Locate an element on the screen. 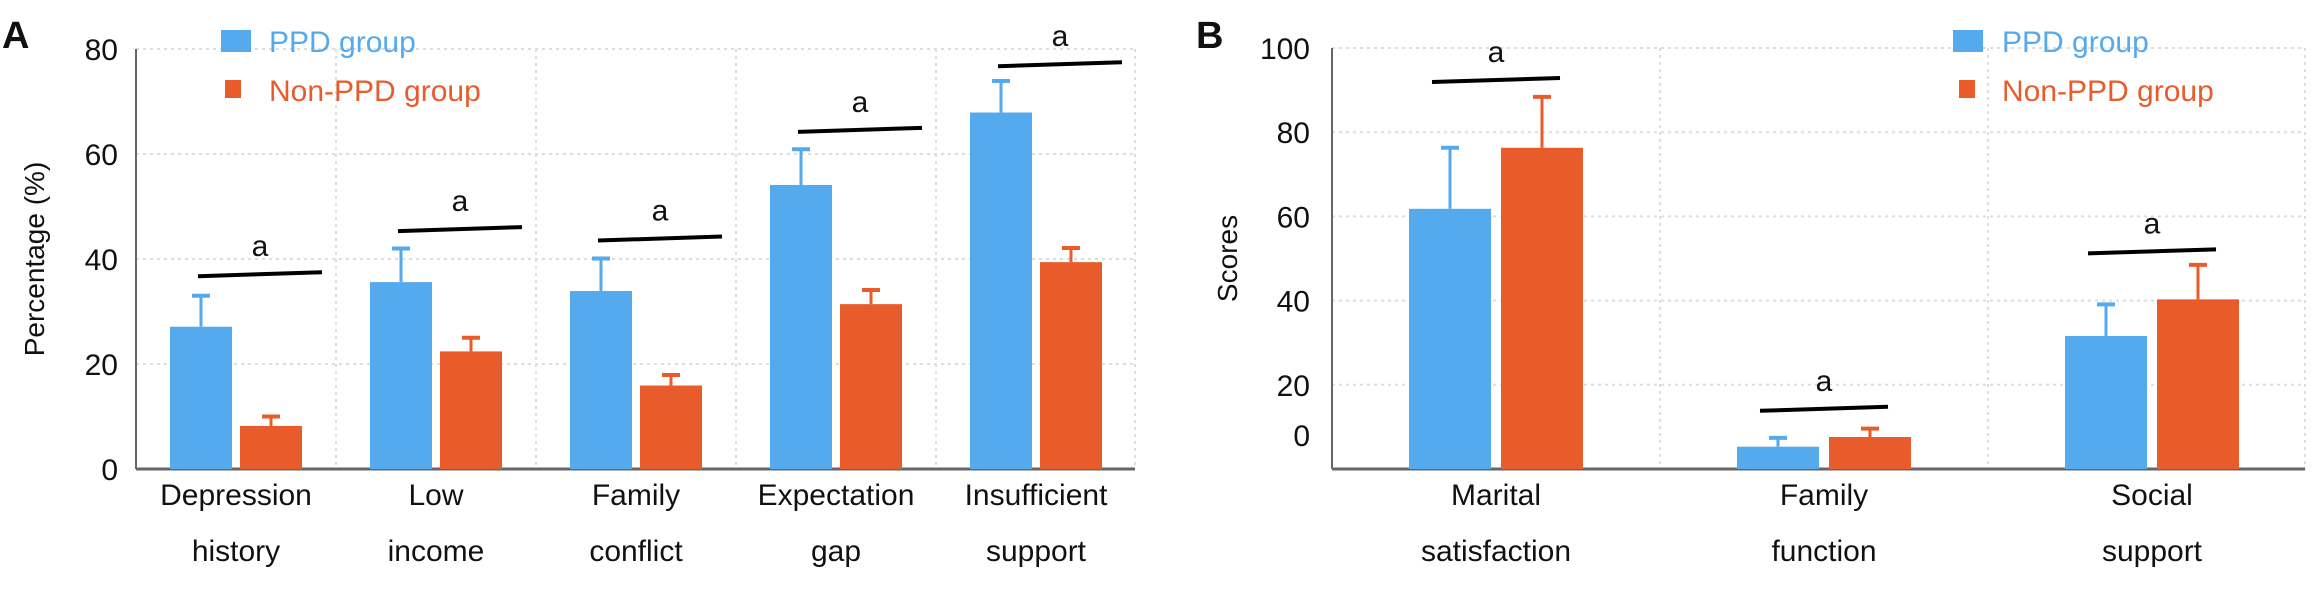 The height and width of the screenshot is (593, 2314). x-tick-label: Marital is located at coordinates (1496, 495).